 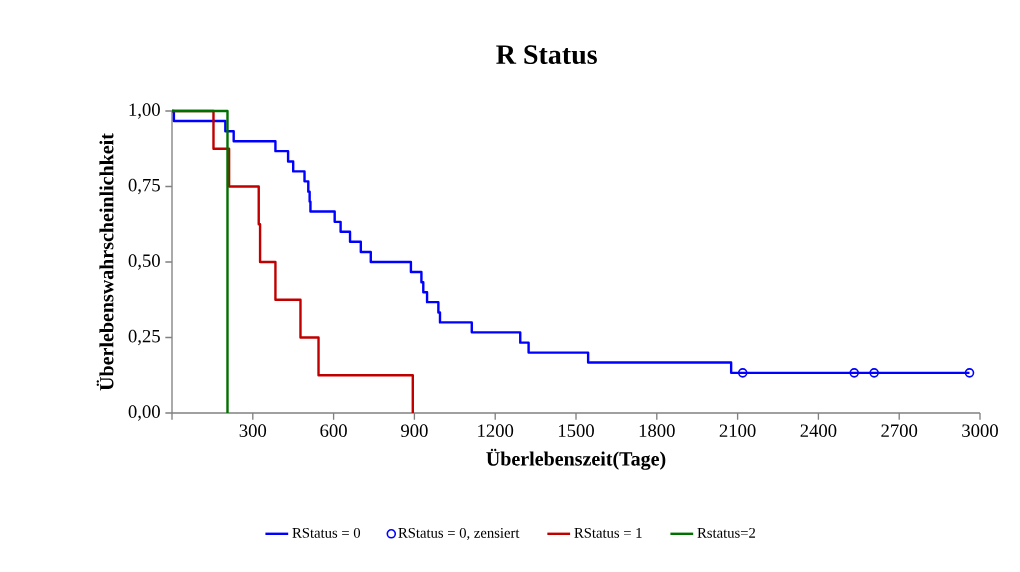 I want to click on chart-title: R Status, so click(x=546, y=55).